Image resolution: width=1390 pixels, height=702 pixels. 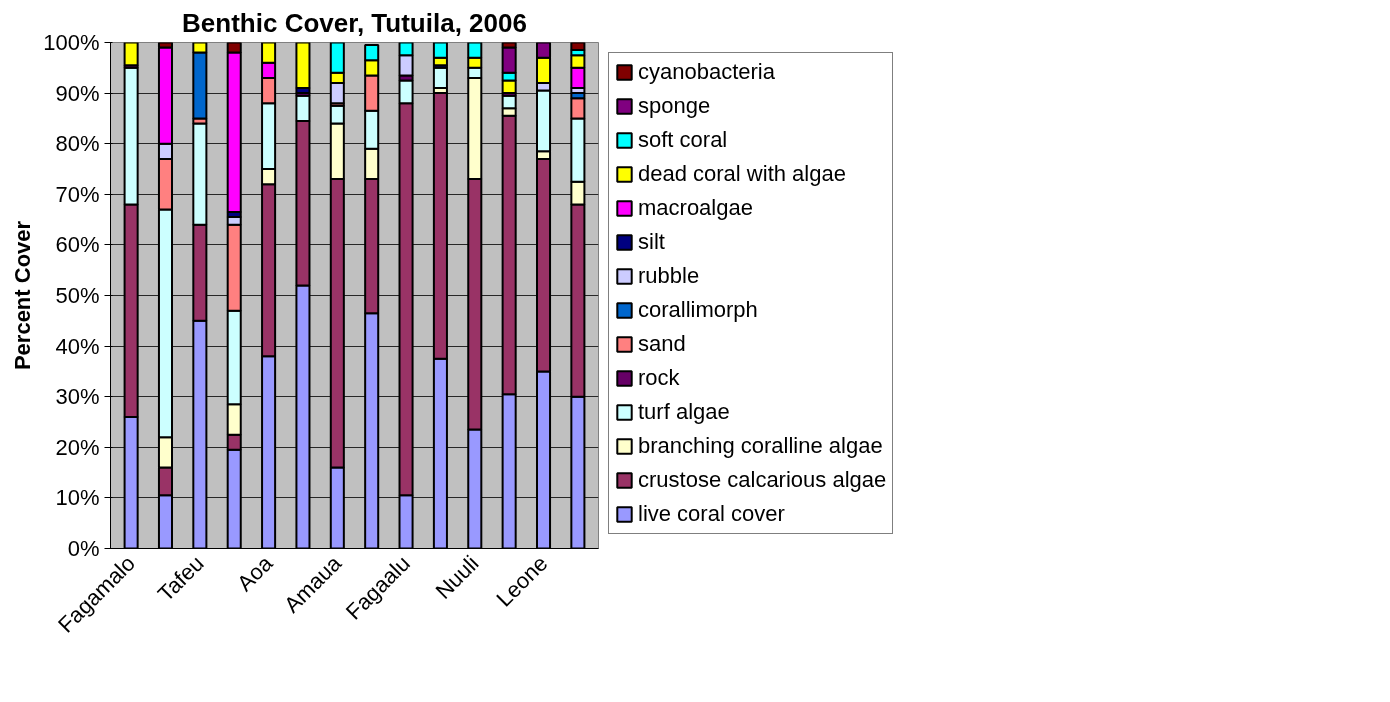 What do you see at coordinates (695, 208) in the screenshot?
I see `legend-label: macroalgae` at bounding box center [695, 208].